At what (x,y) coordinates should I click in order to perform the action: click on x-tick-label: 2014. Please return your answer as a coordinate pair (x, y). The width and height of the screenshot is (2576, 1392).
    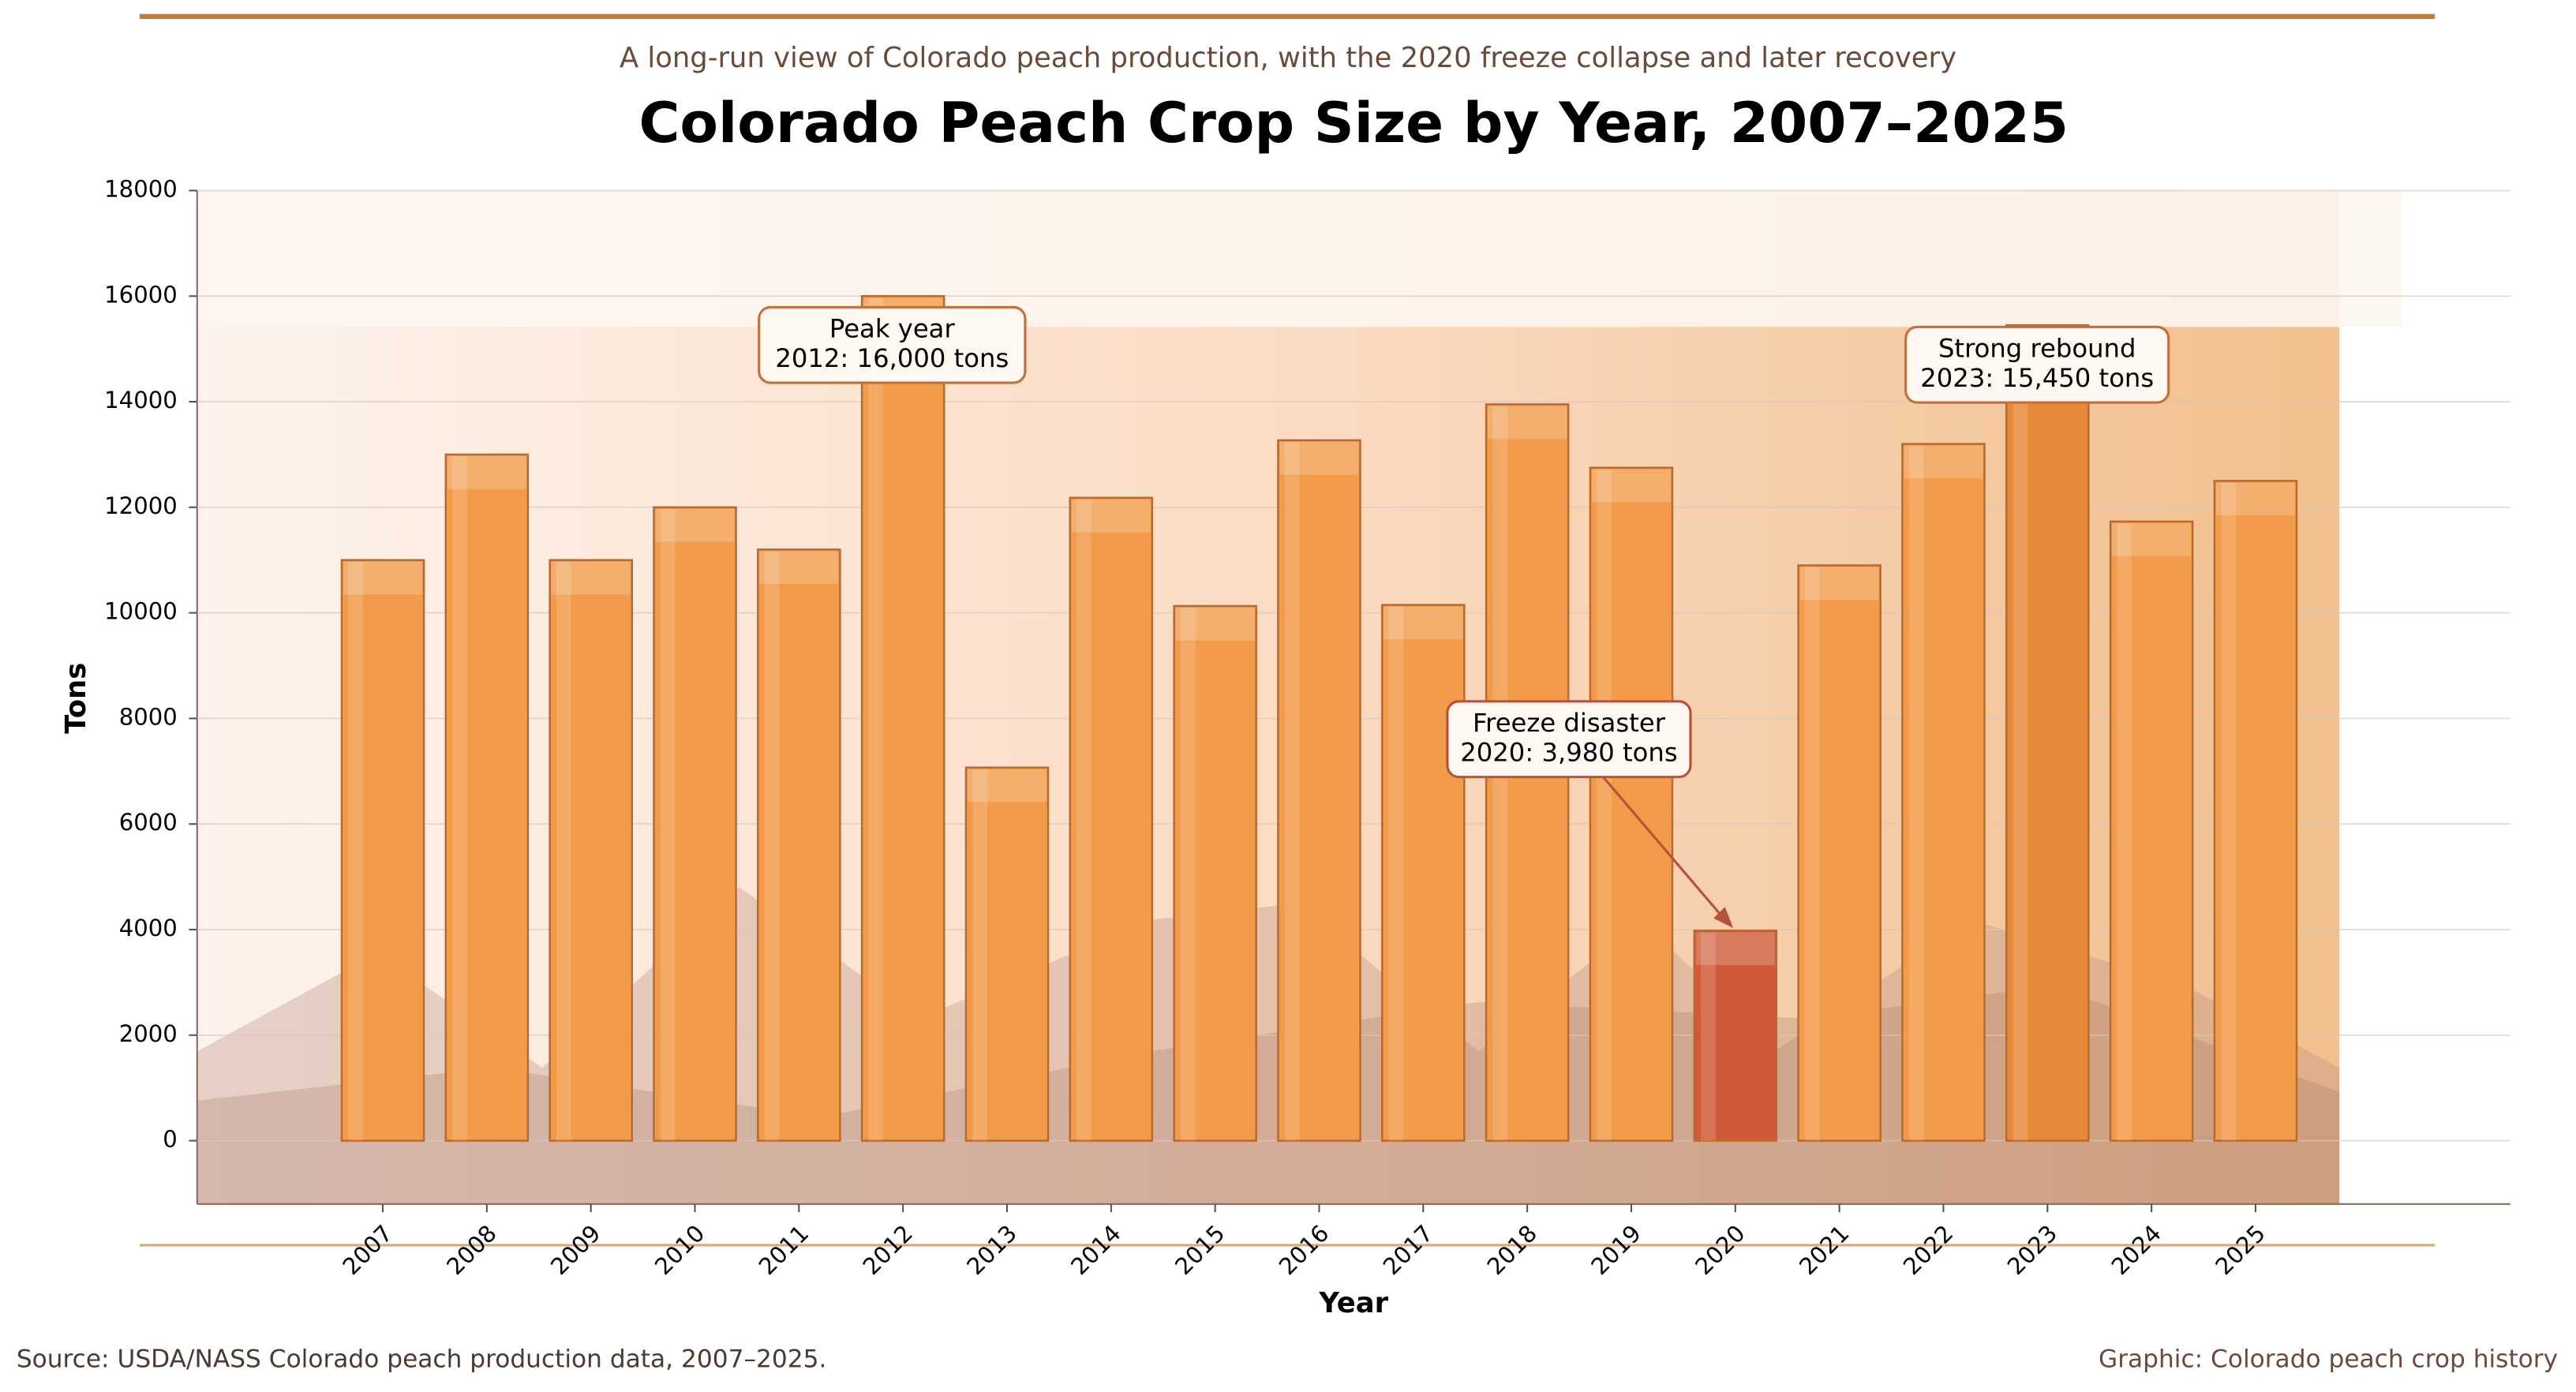
    Looking at the image, I should click on (1095, 1250).